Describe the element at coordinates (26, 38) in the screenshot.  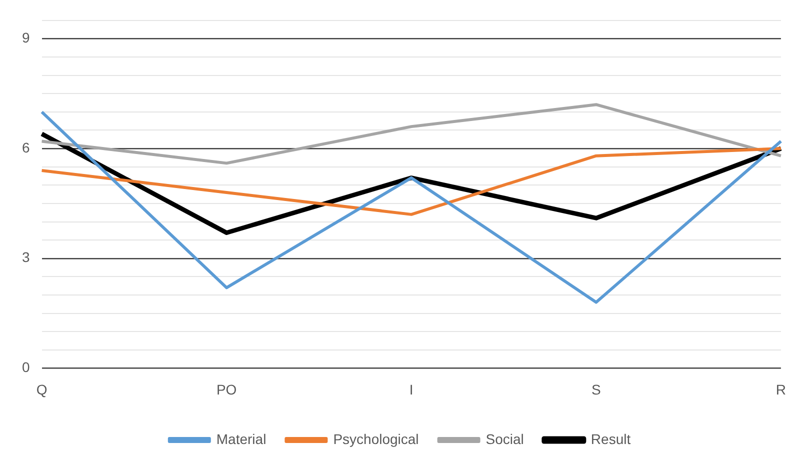
I see `y-tick-label: 9` at that location.